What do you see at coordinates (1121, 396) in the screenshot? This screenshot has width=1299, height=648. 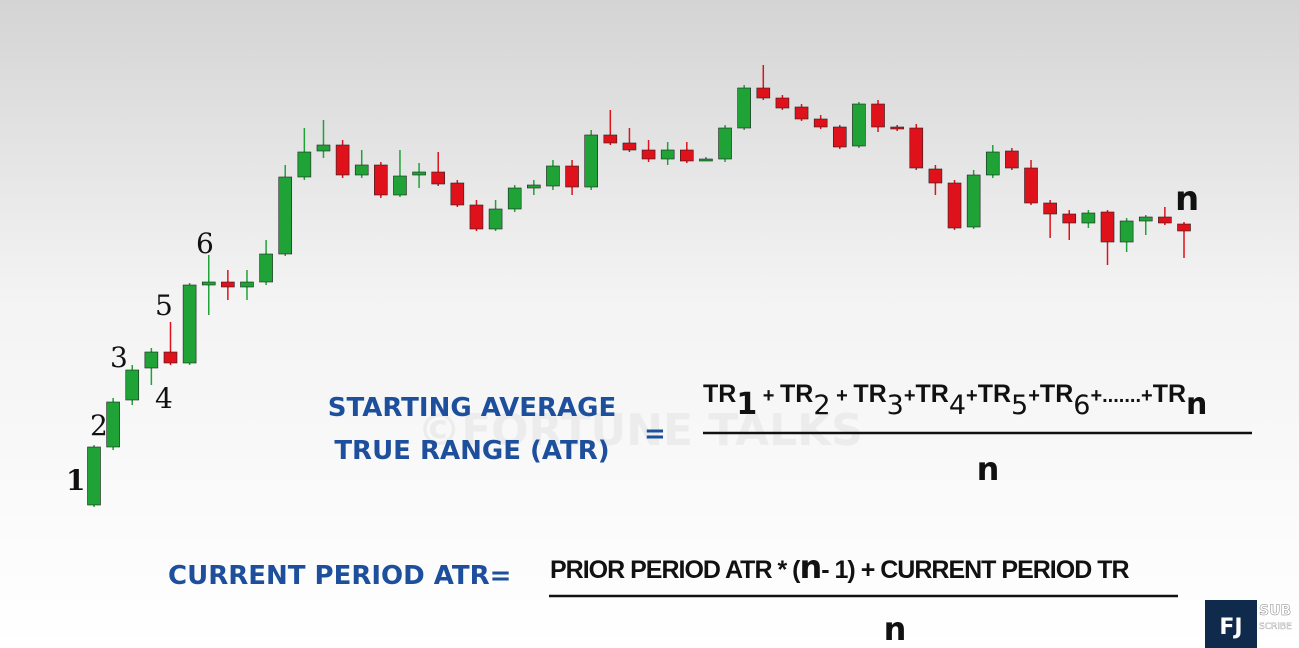 I see `joiner: +.......+` at bounding box center [1121, 396].